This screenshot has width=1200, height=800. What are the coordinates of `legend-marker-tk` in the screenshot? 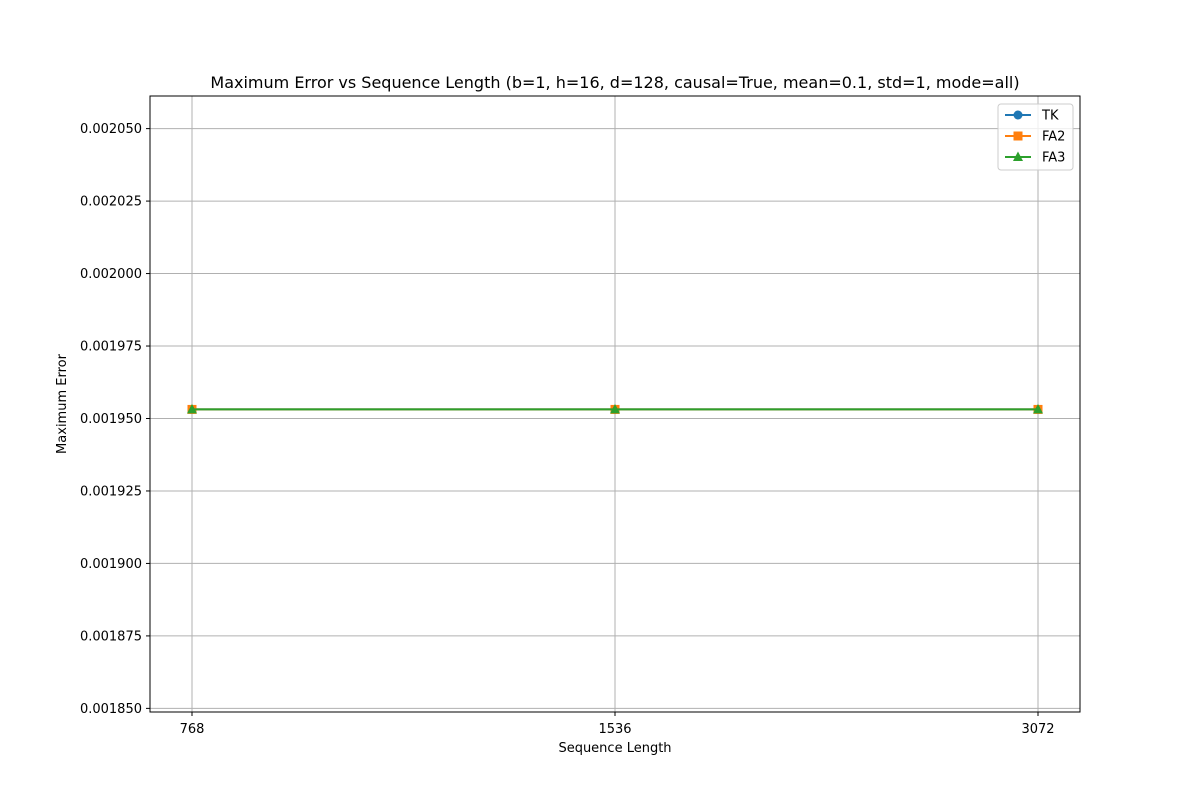 It's located at (1018, 115).